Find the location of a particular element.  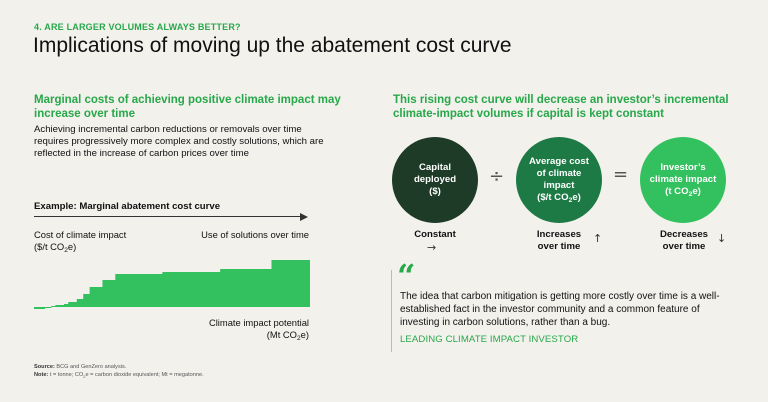

label-decreases: Decreases over time is located at coordinates (683, 240).